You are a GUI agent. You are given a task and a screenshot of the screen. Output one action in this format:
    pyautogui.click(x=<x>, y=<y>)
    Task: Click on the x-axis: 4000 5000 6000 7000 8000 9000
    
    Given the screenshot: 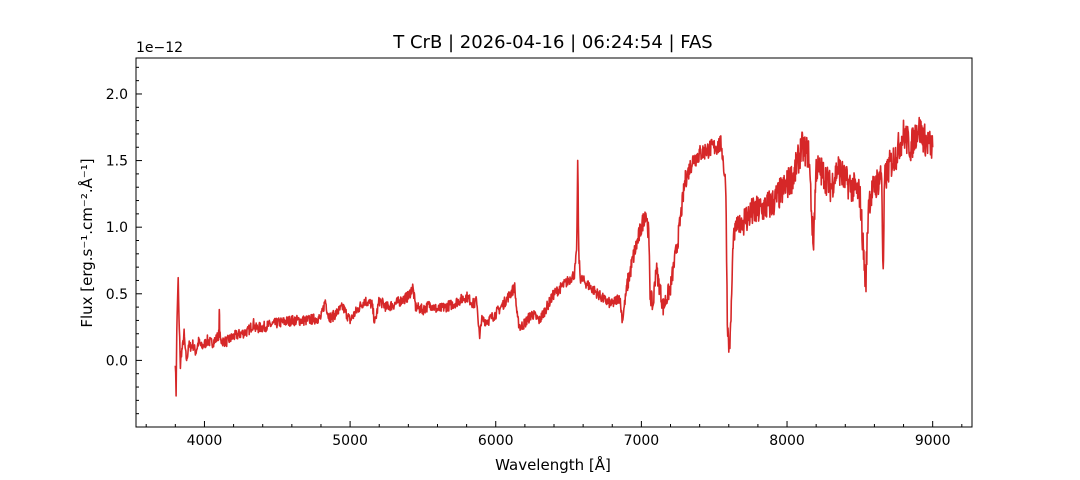 What is the action you would take?
    pyautogui.click(x=554, y=435)
    